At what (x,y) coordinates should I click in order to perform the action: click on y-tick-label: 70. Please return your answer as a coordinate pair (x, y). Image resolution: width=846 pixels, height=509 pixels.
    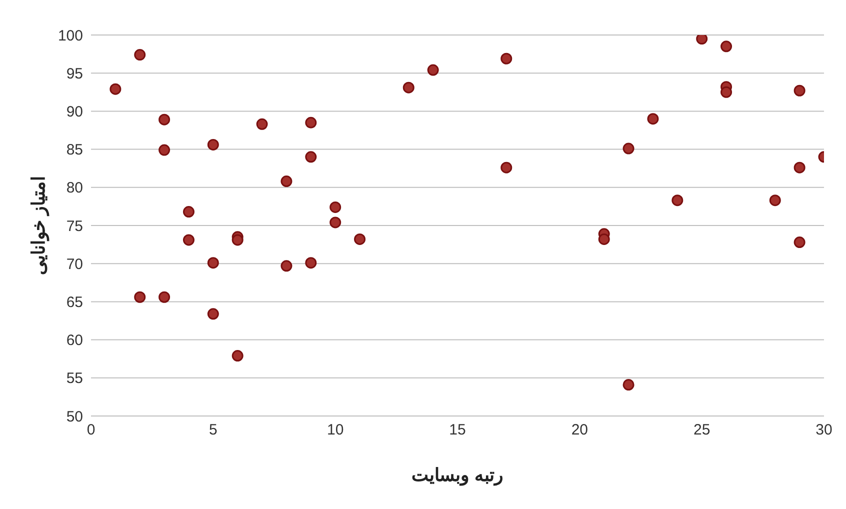
    Looking at the image, I should click on (74, 264).